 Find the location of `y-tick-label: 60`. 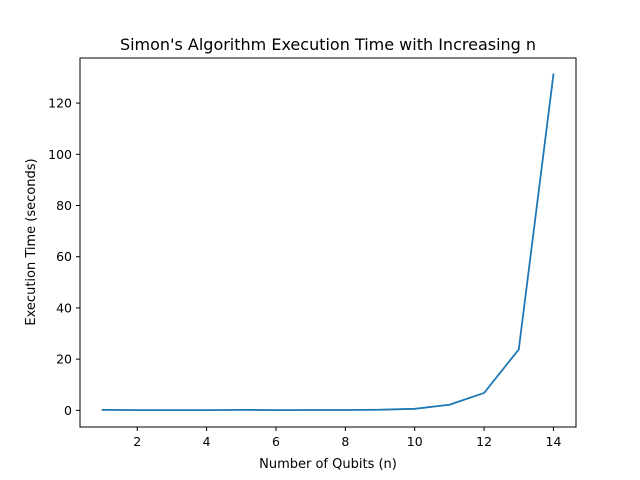

y-tick-label: 60 is located at coordinates (64, 256).